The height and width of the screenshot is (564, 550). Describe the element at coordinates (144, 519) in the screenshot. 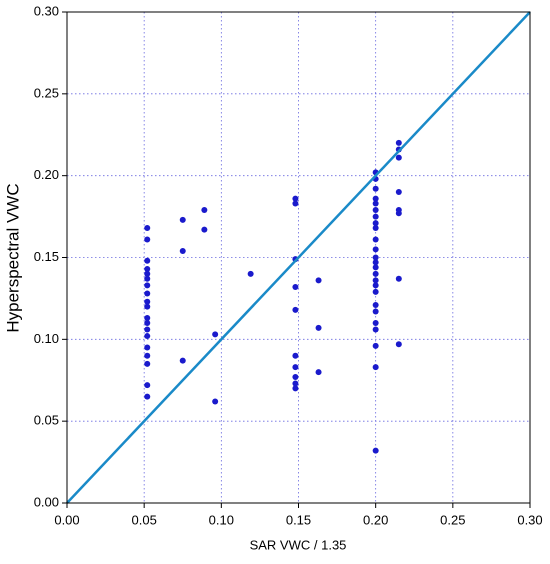

I see `x-tick-label: 0.05` at that location.